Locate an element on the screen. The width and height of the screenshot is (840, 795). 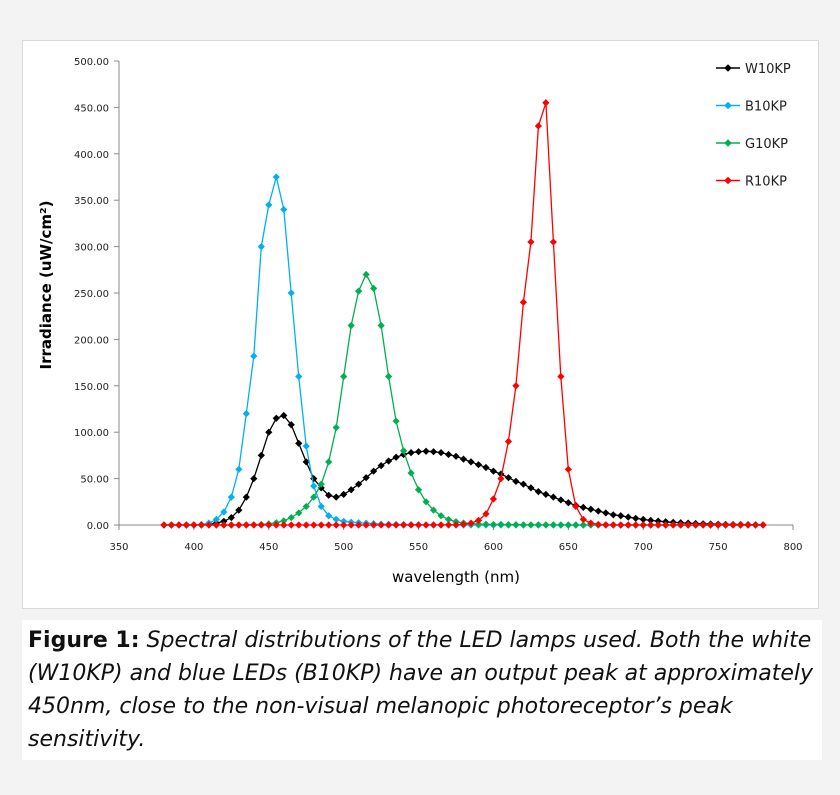
x-tick-label: 800 is located at coordinates (792, 547).